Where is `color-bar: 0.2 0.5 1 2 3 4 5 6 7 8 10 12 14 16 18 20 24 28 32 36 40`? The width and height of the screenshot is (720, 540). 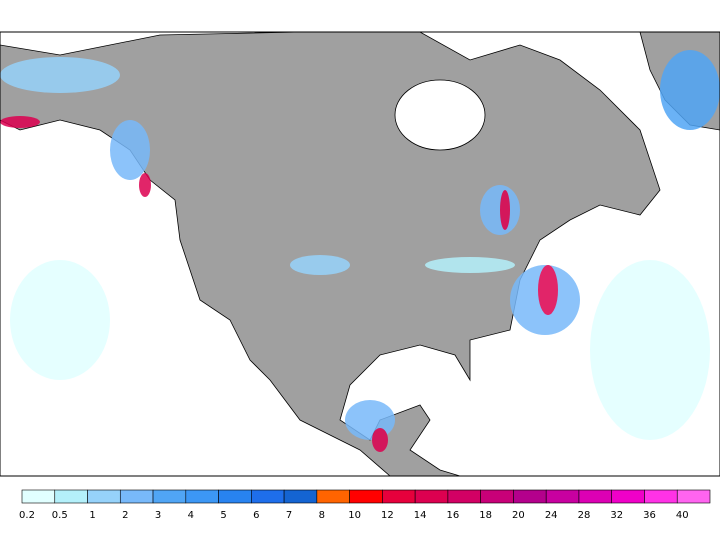
color-bar: 0.2 0.5 1 2 3 4 5 6 7 8 10 12 14 16 18 20 24 28 32 36 40 is located at coordinates (365, 505).